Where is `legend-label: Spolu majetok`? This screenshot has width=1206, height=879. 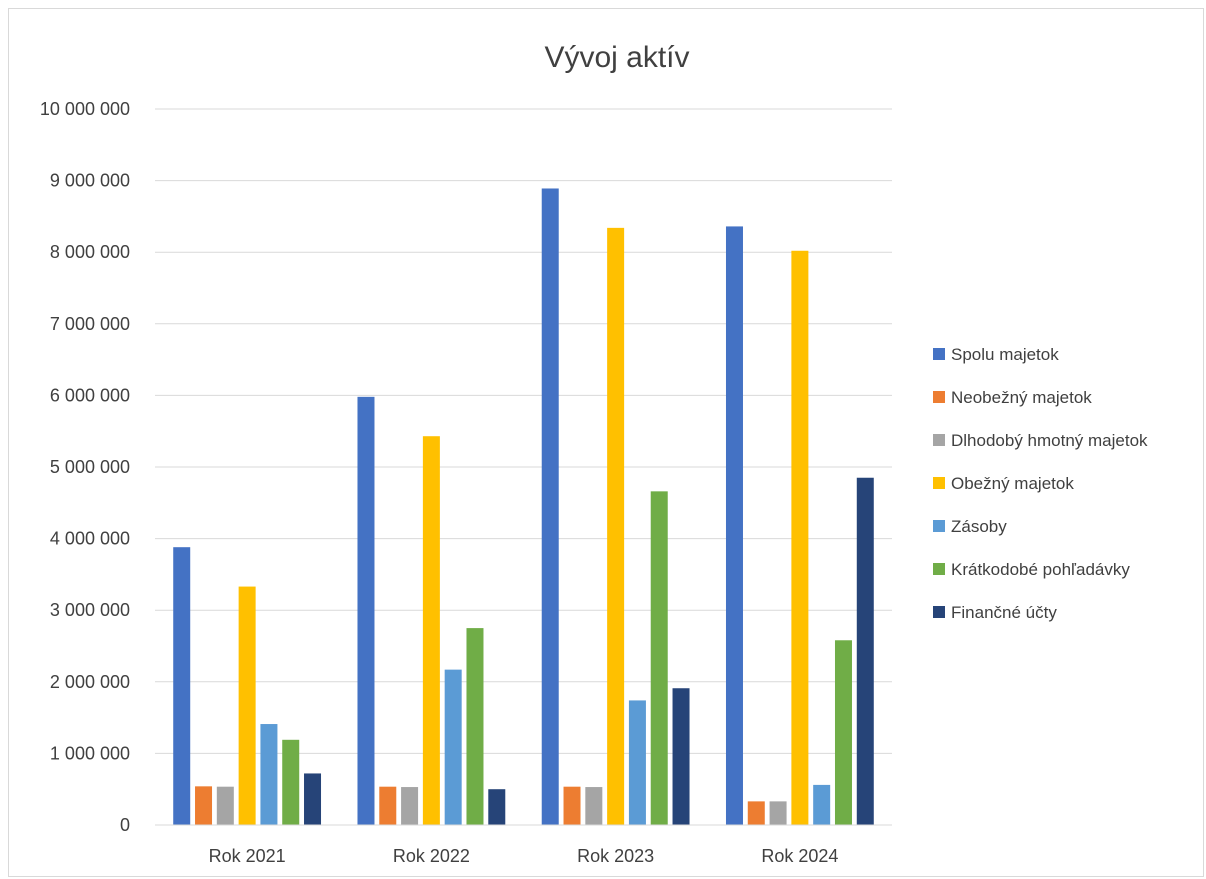
legend-label: Spolu majetok is located at coordinates (1005, 354).